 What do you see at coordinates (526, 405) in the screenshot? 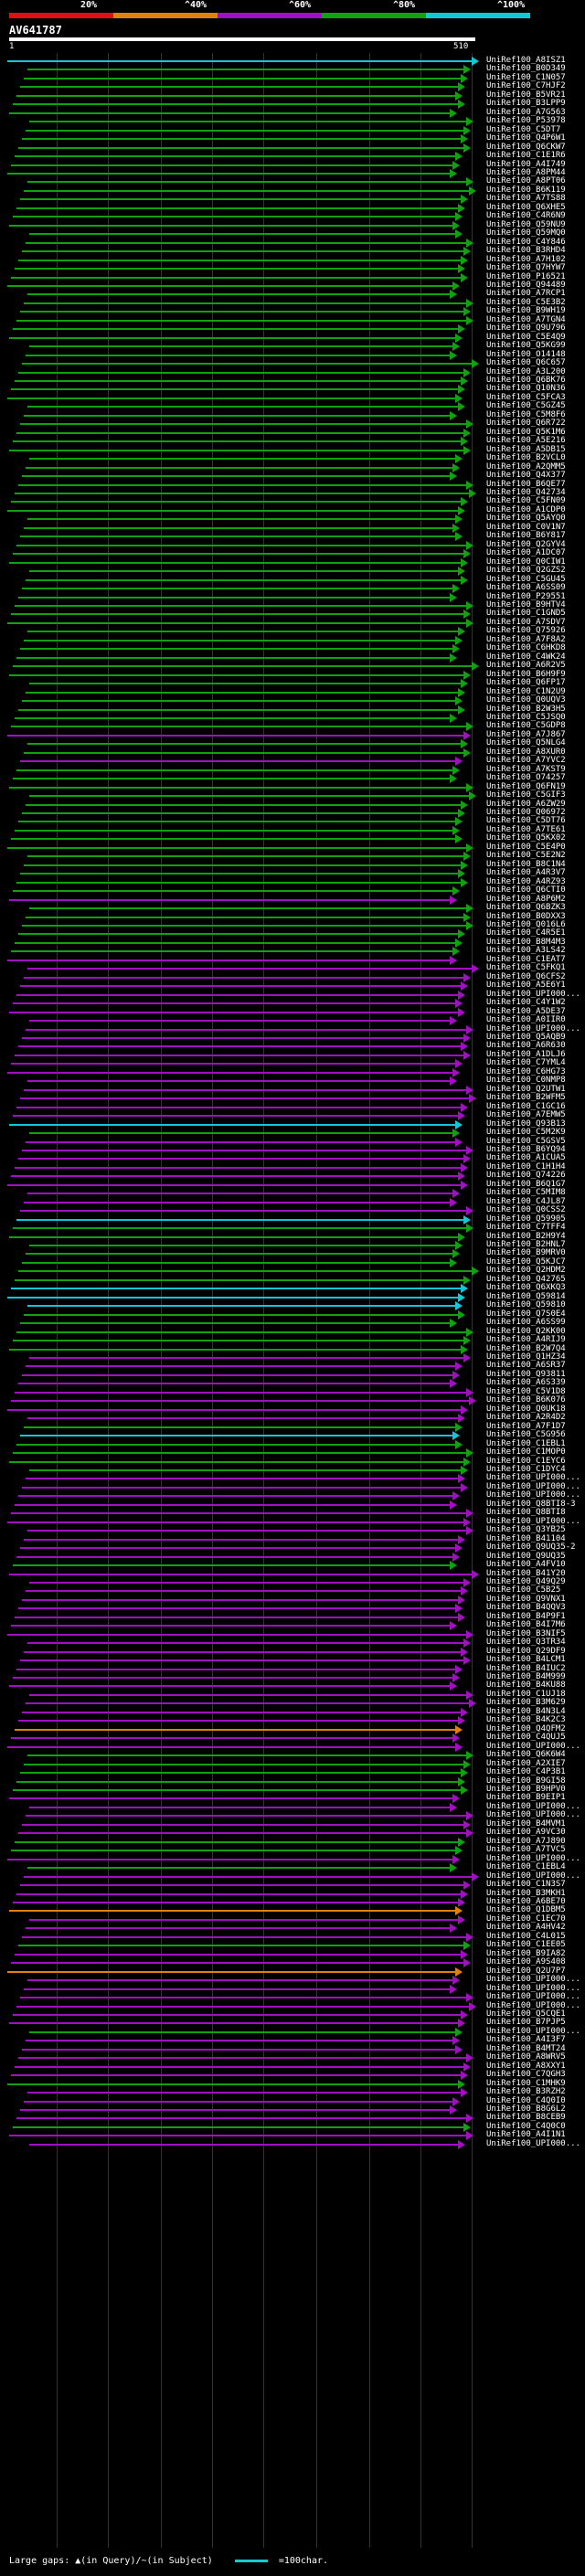
I see `hit-accession-link: UniRef100_C5GZ45` at bounding box center [526, 405].